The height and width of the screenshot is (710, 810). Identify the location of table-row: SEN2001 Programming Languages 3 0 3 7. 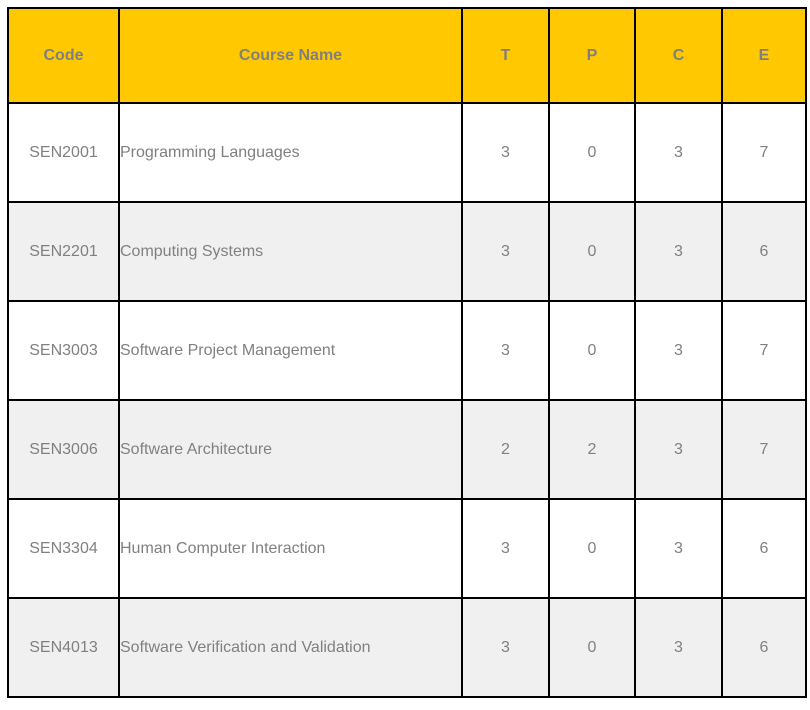
(407, 152).